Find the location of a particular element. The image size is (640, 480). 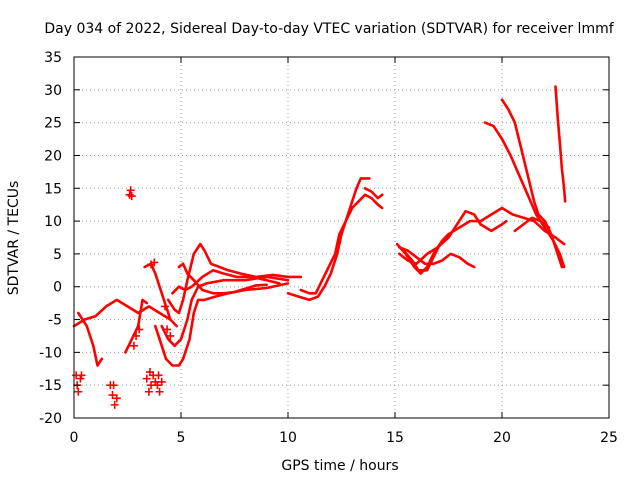

series-track-c is located at coordinates (136, 326).